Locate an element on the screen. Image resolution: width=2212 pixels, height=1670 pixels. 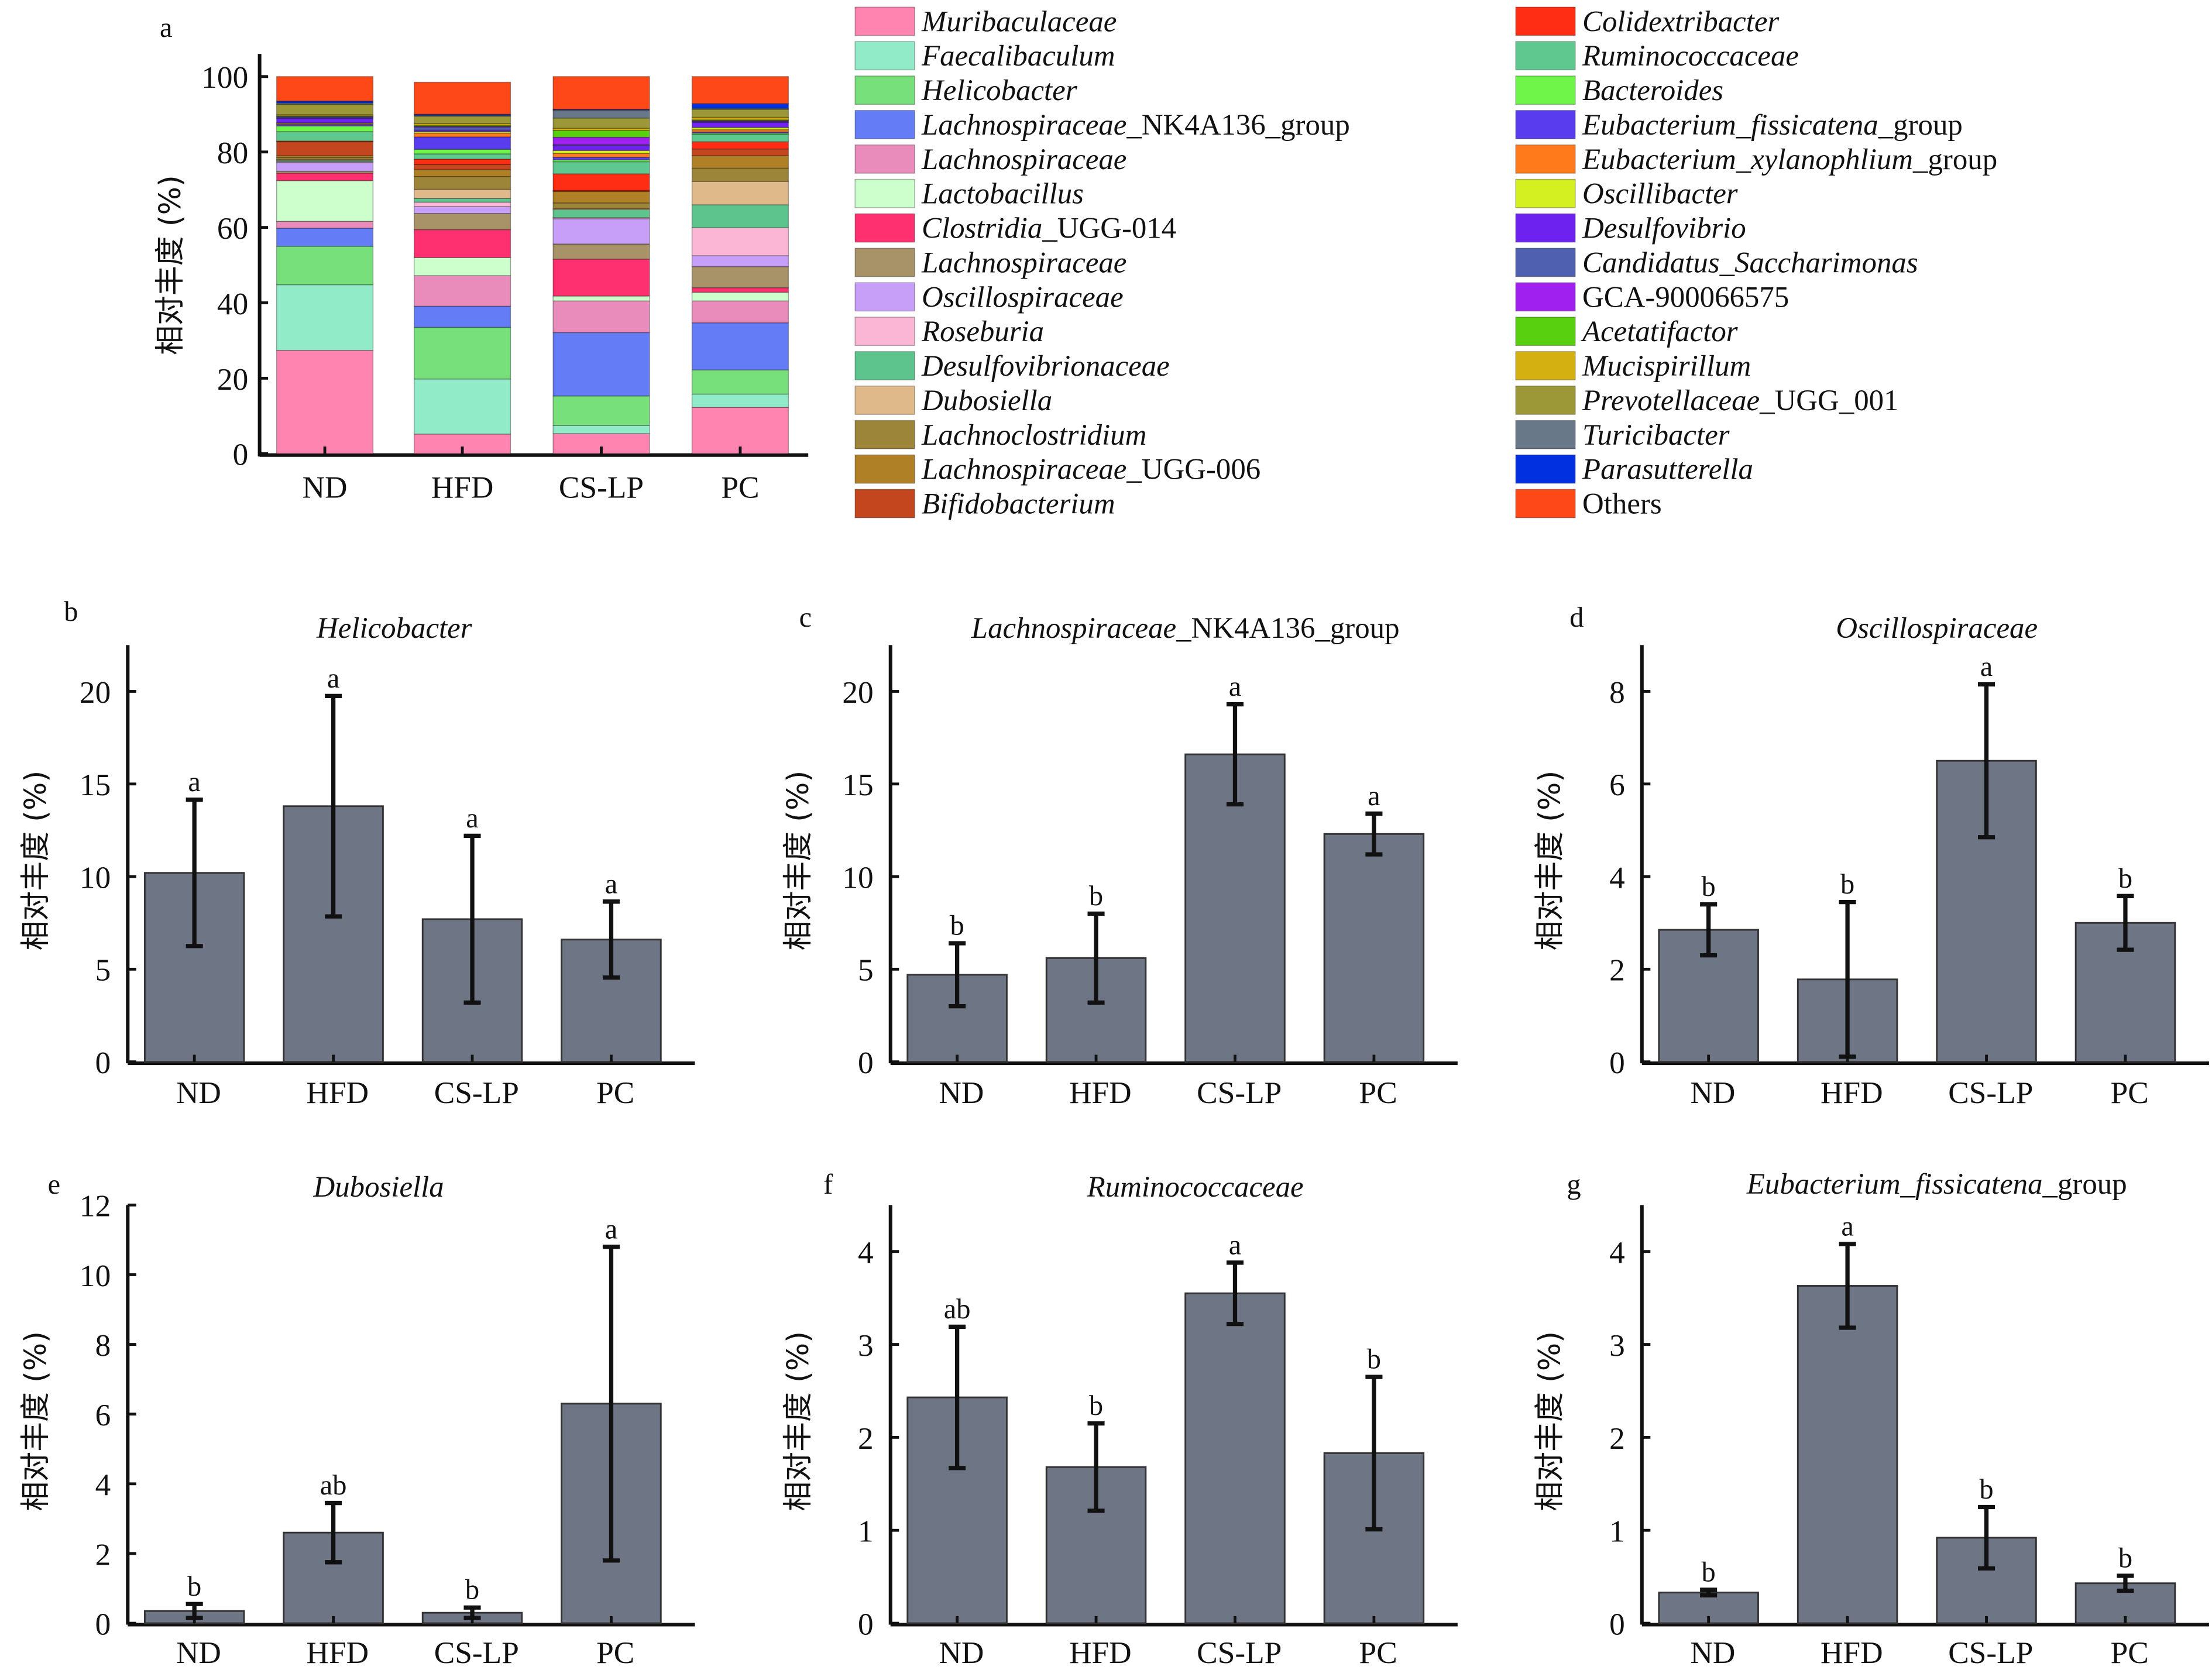
x-tick-label-d: HFD is located at coordinates (1852, 1092).